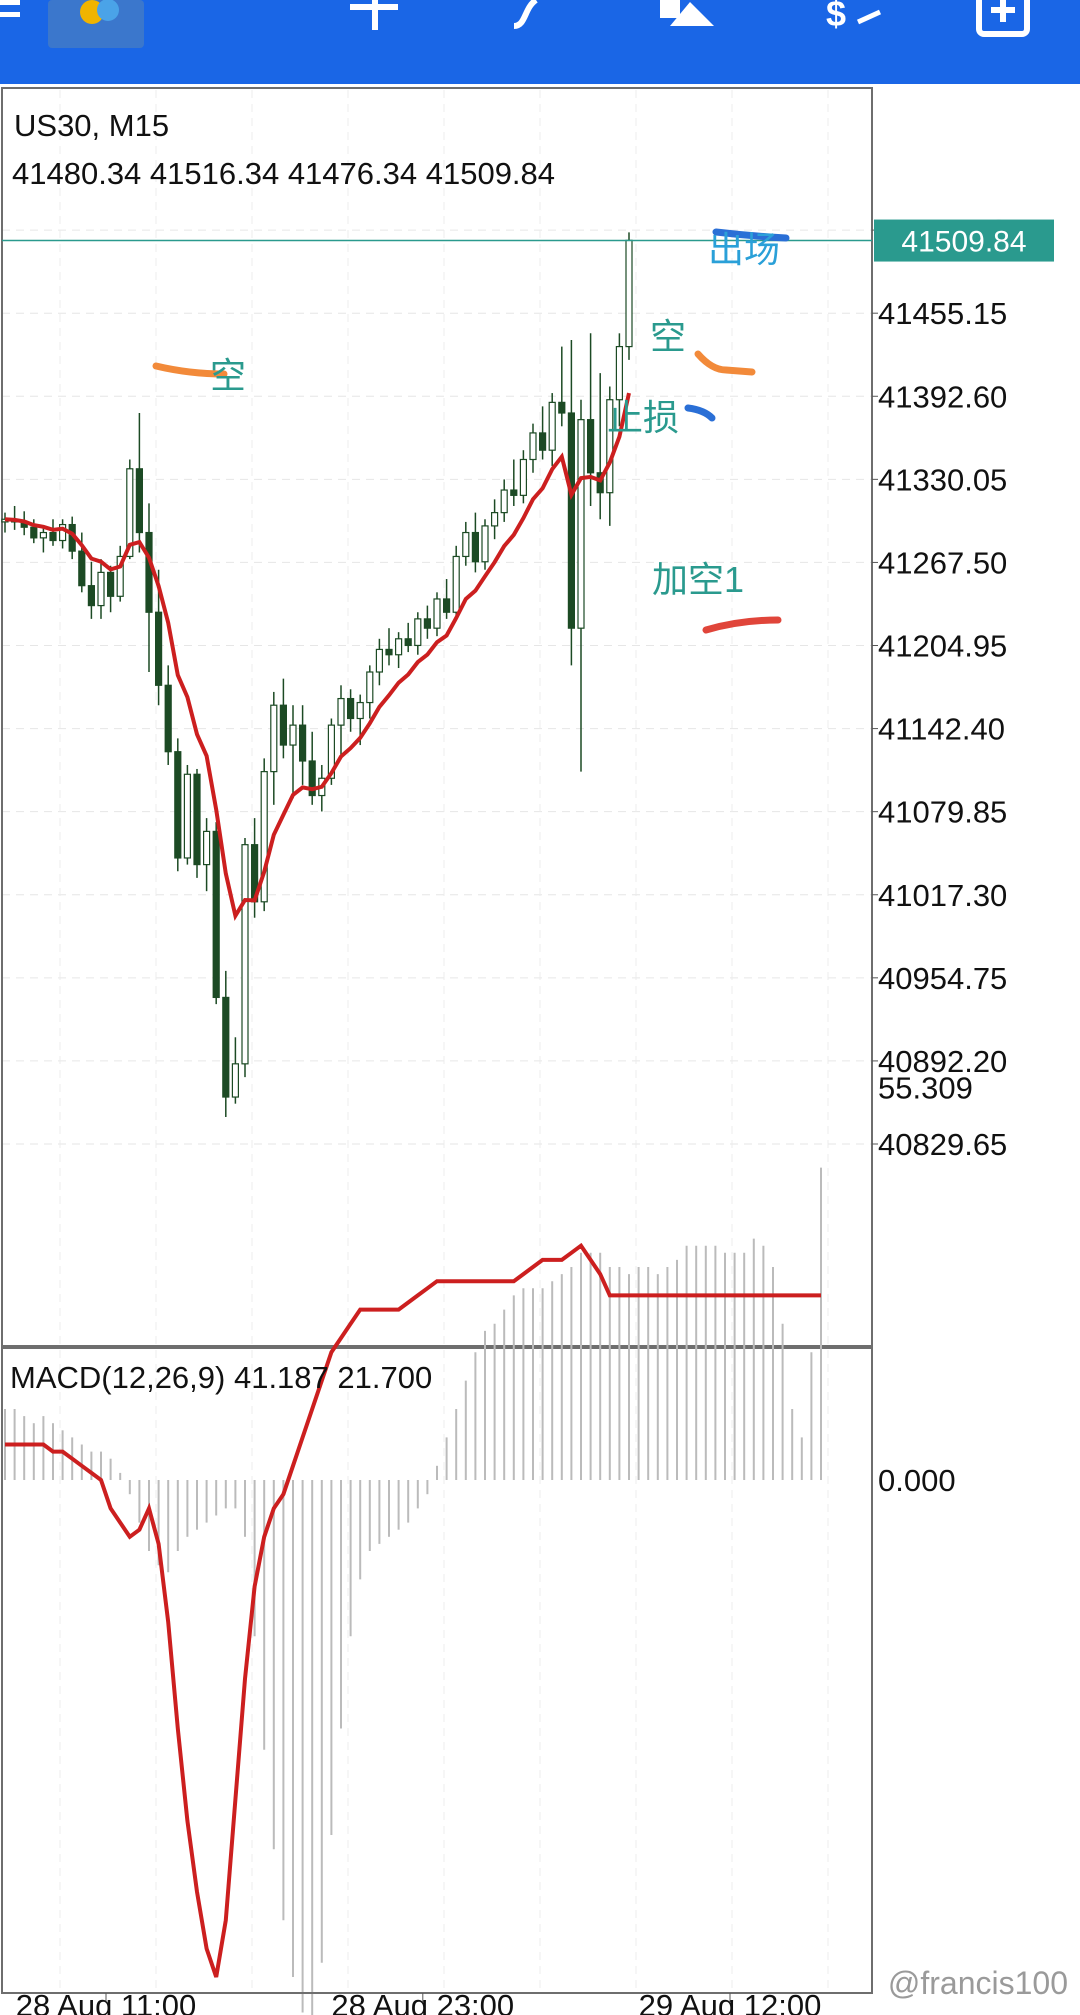 The height and width of the screenshot is (2015, 1080). What do you see at coordinates (528, 25) in the screenshot?
I see `indicator-icon` at bounding box center [528, 25].